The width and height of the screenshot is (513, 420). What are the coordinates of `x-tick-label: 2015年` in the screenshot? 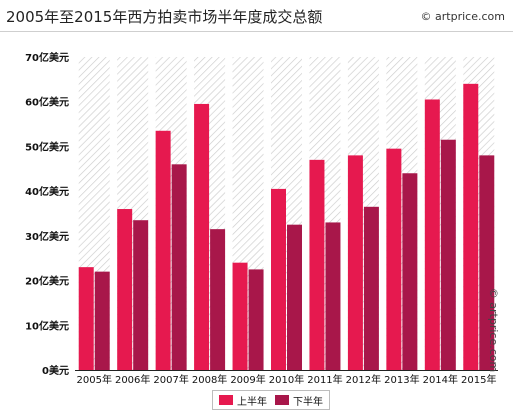 It's located at (478, 379).